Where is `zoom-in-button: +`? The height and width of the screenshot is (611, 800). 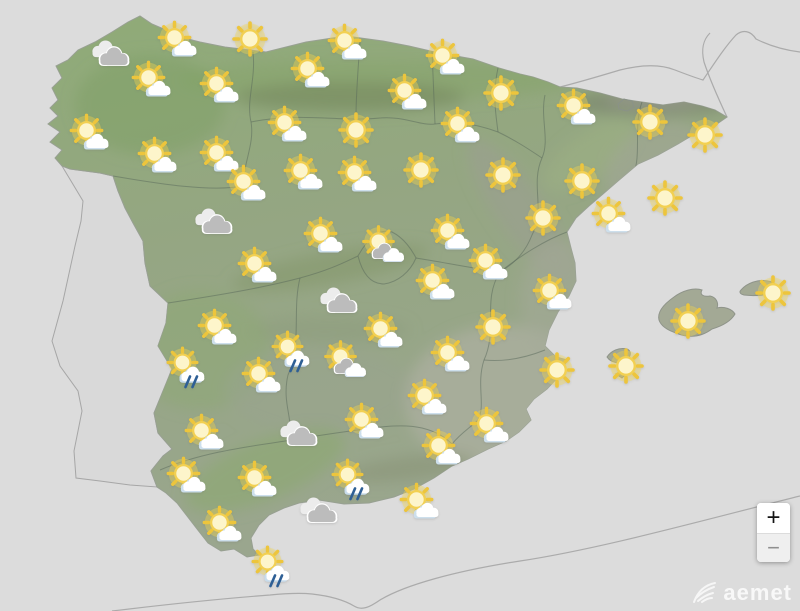
zoom-in-button: + is located at coordinates (773, 518).